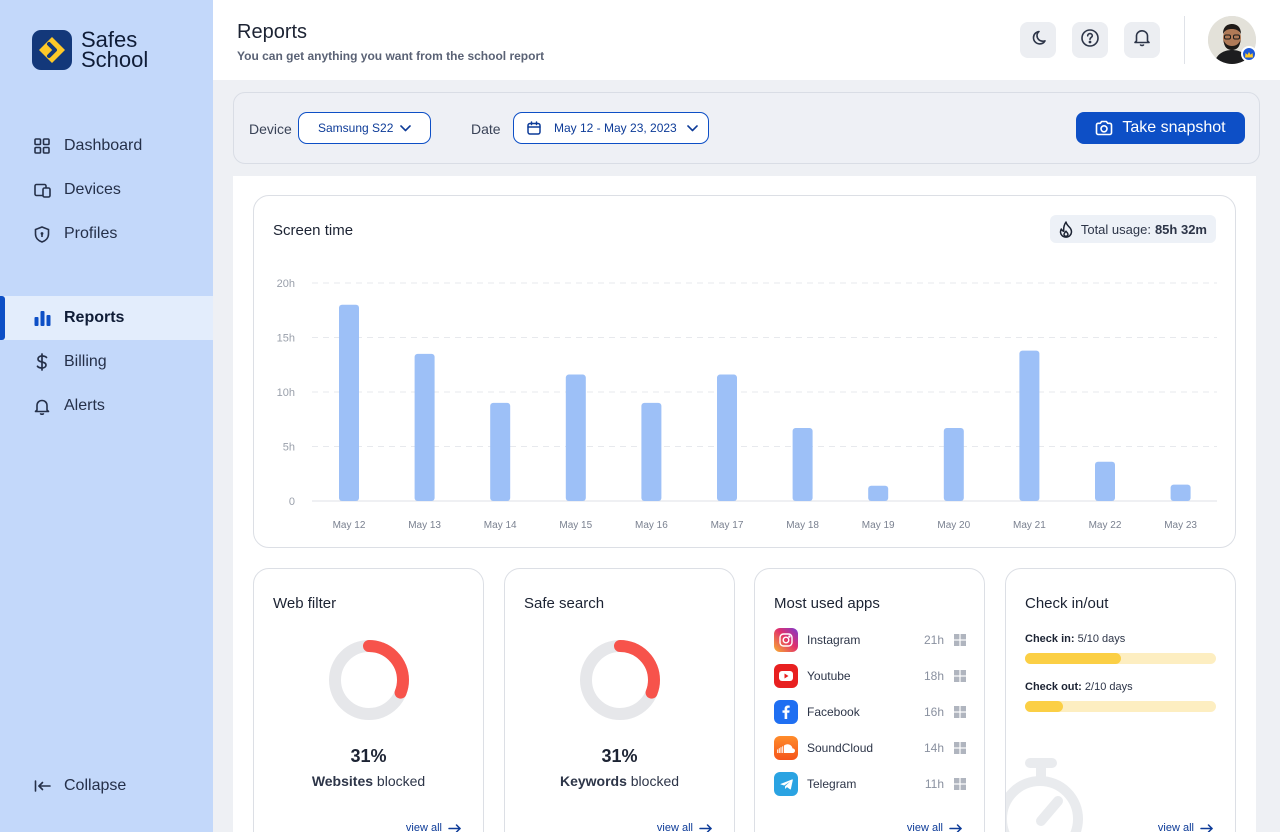 The width and height of the screenshot is (1280, 832). I want to click on device-select-value: Samsung S22, so click(356, 128).